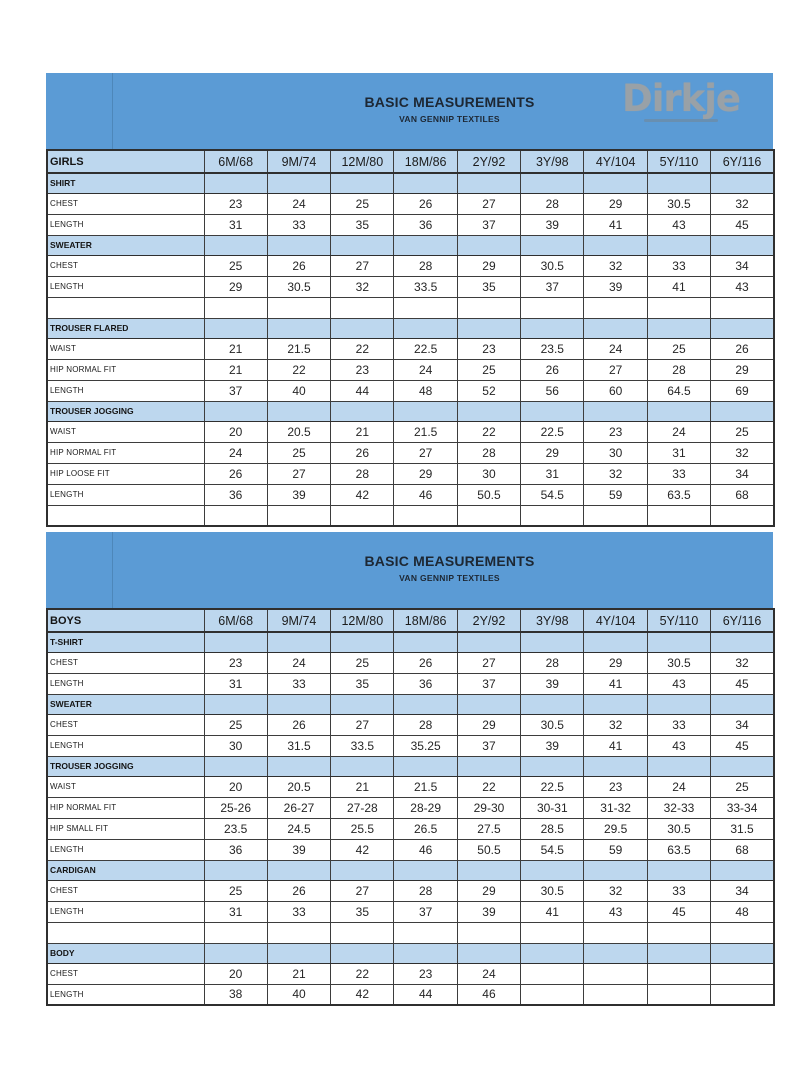  I want to click on row-label-cell: LENGTH, so click(125, 849).